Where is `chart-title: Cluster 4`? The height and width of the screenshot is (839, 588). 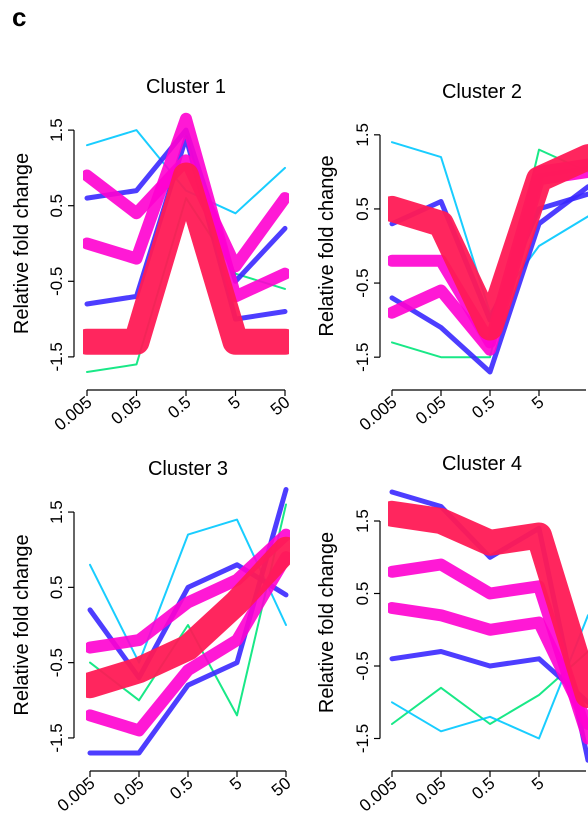 chart-title: Cluster 4 is located at coordinates (482, 464).